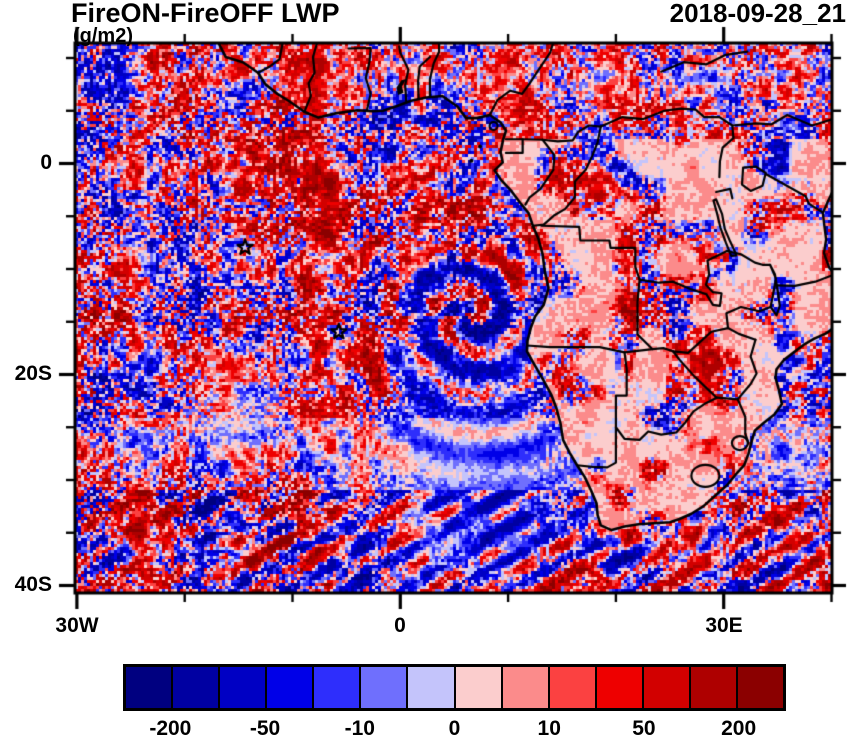 This screenshot has width=850, height=747. Describe the element at coordinates (265, 728) in the screenshot. I see `colorbar-tick-label: -50` at that location.